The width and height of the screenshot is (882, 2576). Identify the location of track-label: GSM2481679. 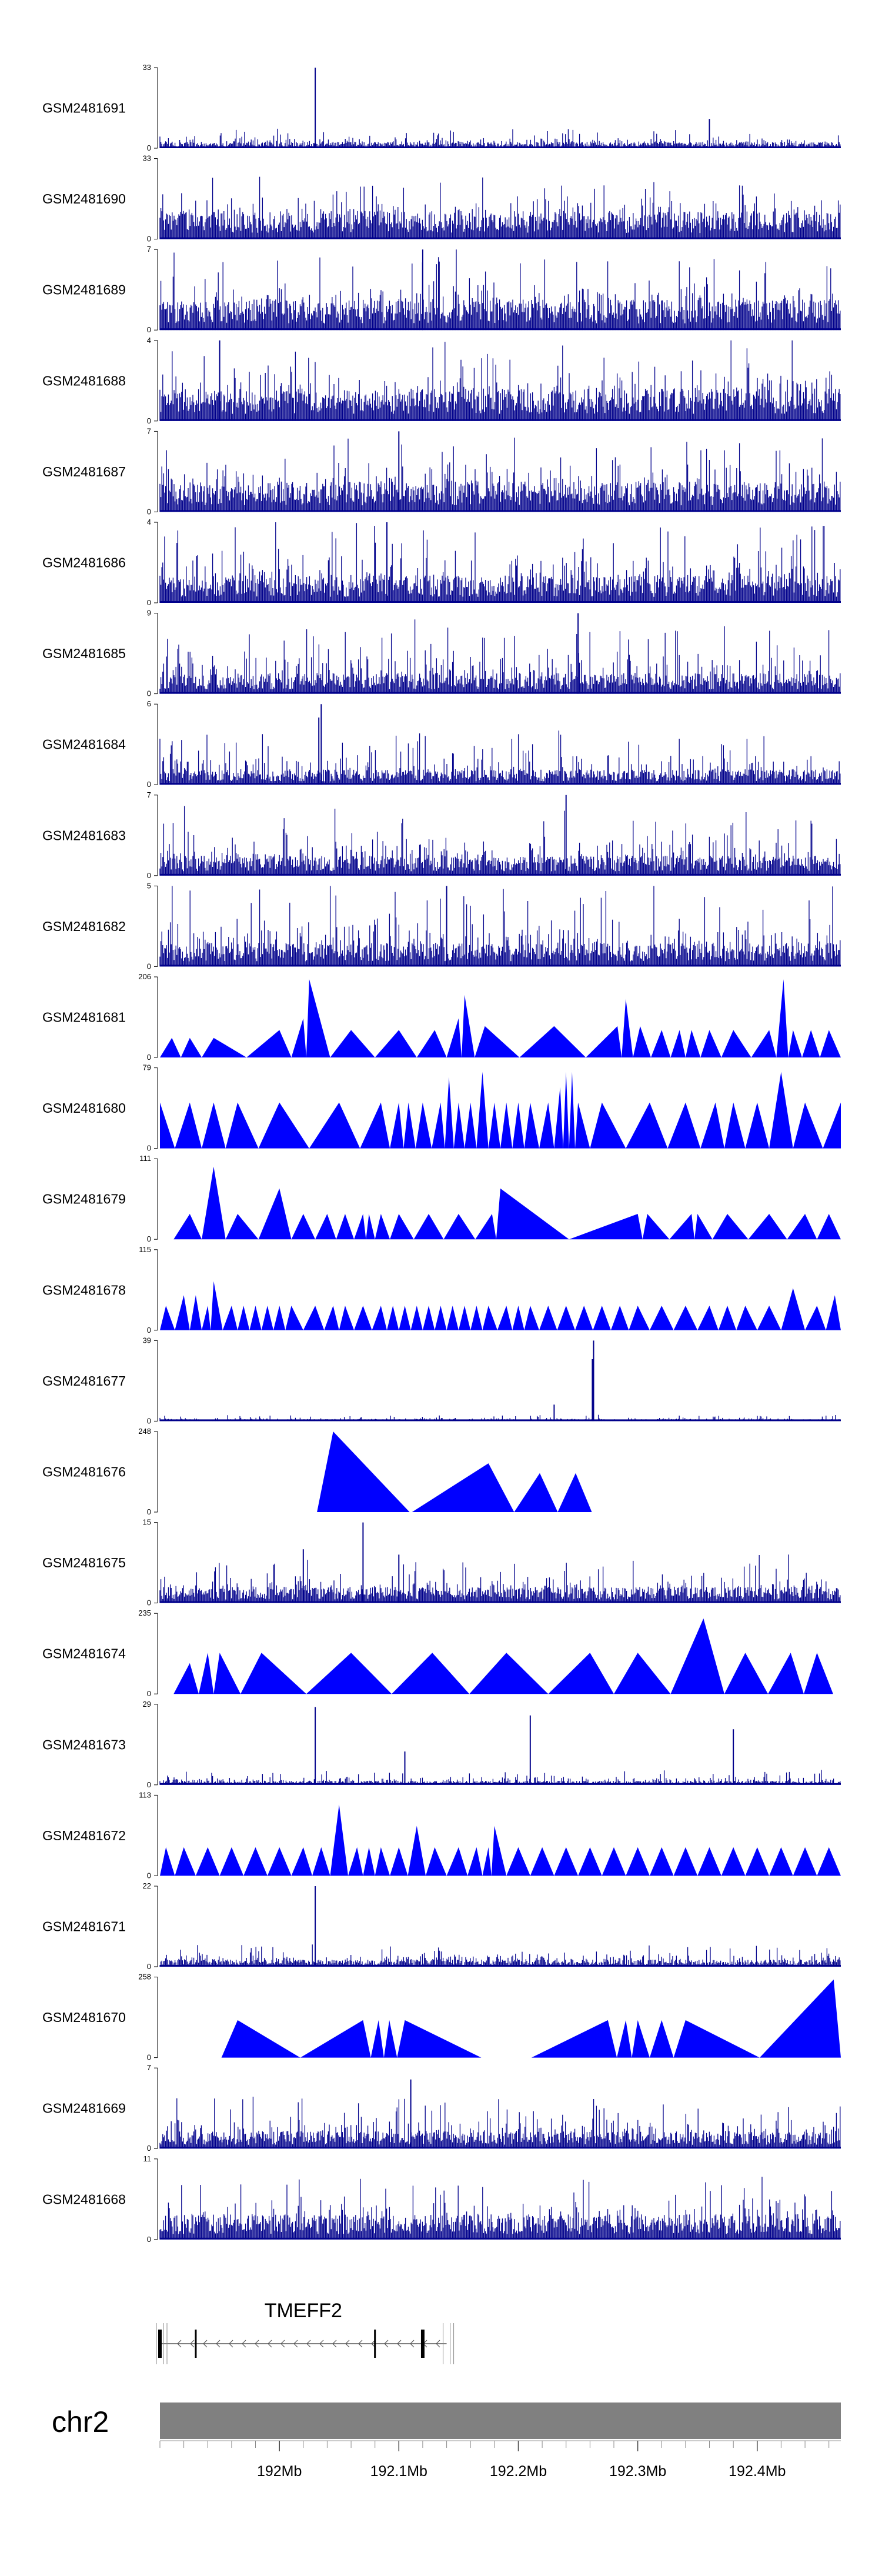
(84, 1199).